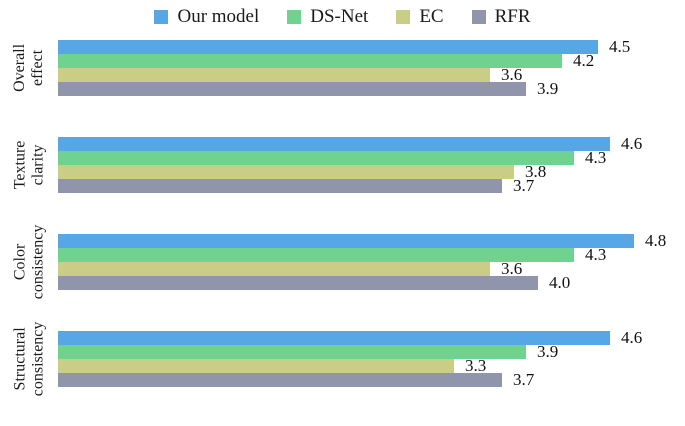 This screenshot has height=426, width=685. I want to click on legend-label: EC, so click(431, 16).